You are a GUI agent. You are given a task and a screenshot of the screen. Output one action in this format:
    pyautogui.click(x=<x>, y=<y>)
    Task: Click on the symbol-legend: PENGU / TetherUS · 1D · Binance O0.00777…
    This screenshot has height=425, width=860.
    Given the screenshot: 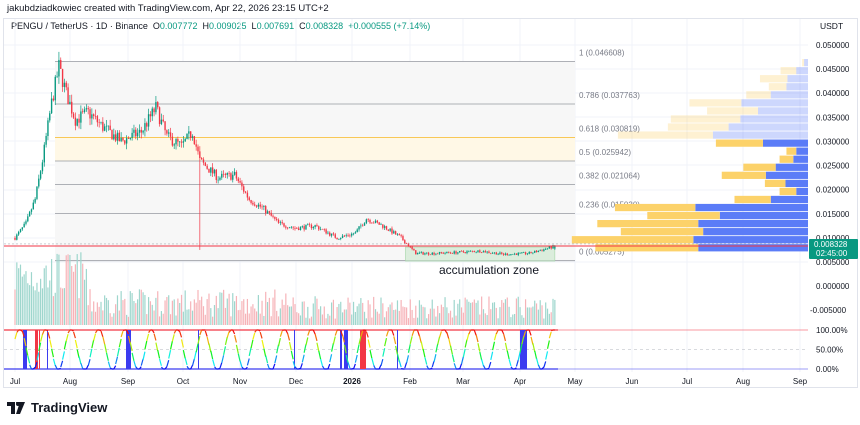 What is the action you would take?
    pyautogui.click(x=220, y=26)
    